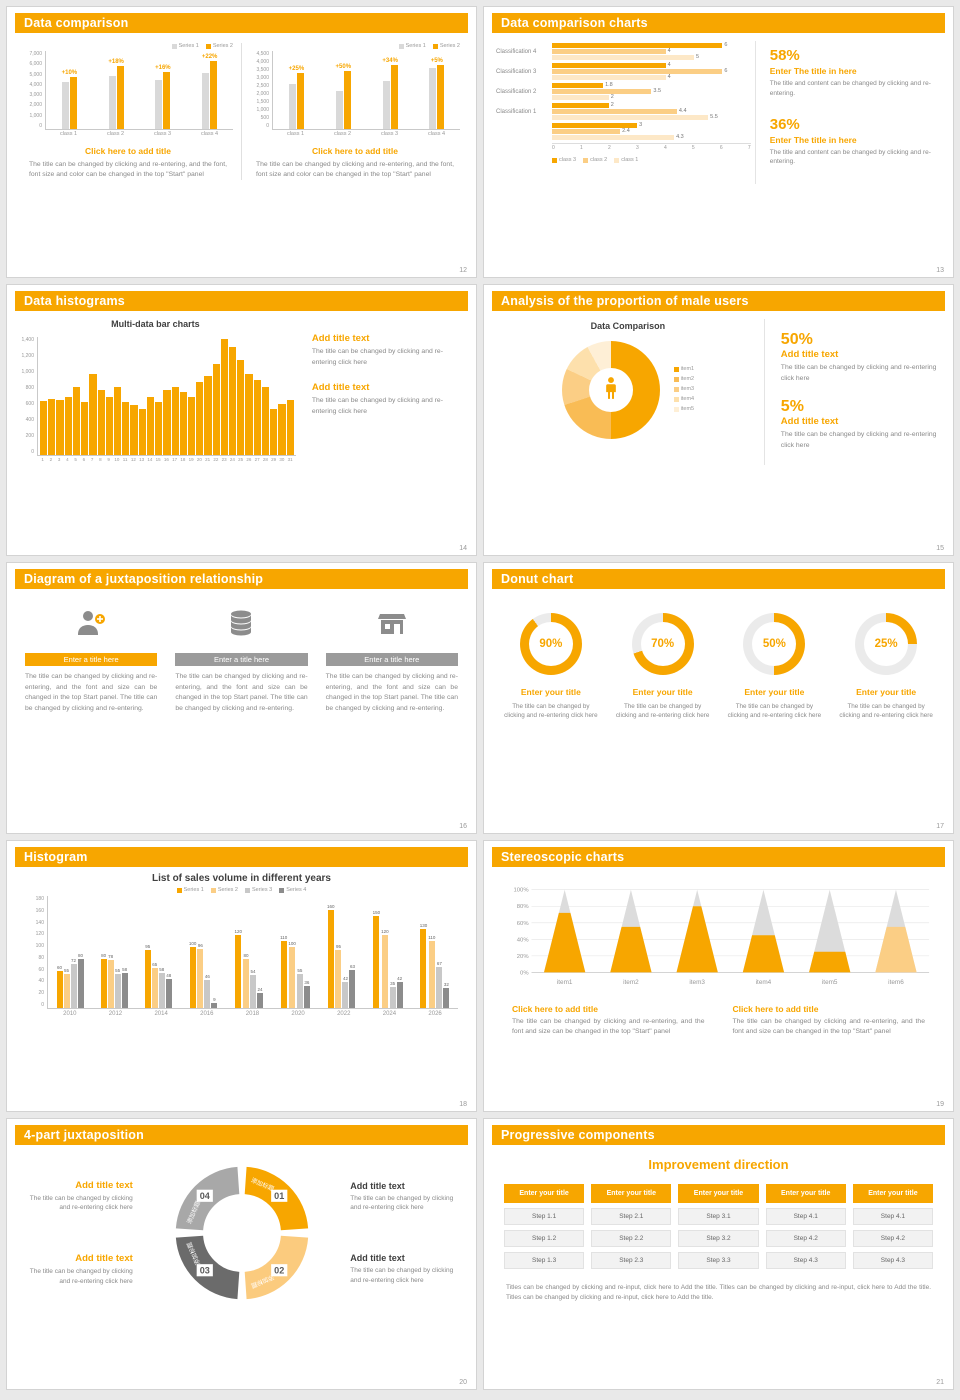 The image size is (960, 1400). What do you see at coordinates (436, 134) in the screenshot?
I see `x-tick-label: class 4` at bounding box center [436, 134].